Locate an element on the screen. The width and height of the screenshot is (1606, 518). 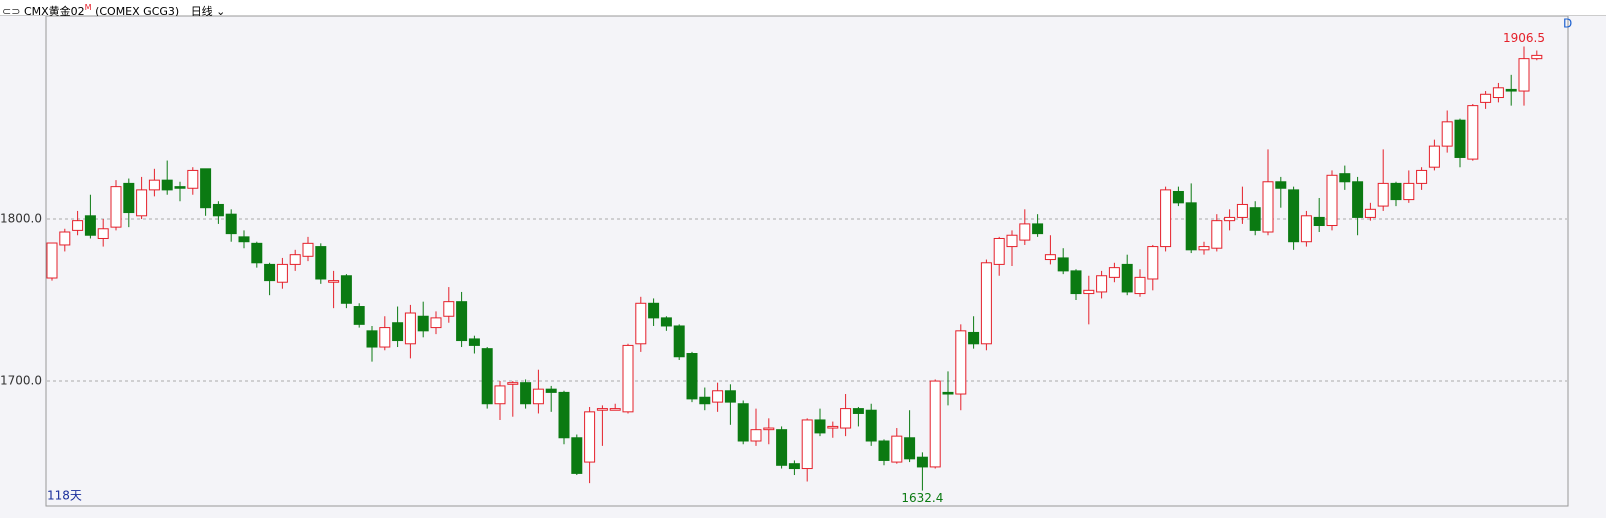
symbol: CMX黄金02 is located at coordinates (54, 11).